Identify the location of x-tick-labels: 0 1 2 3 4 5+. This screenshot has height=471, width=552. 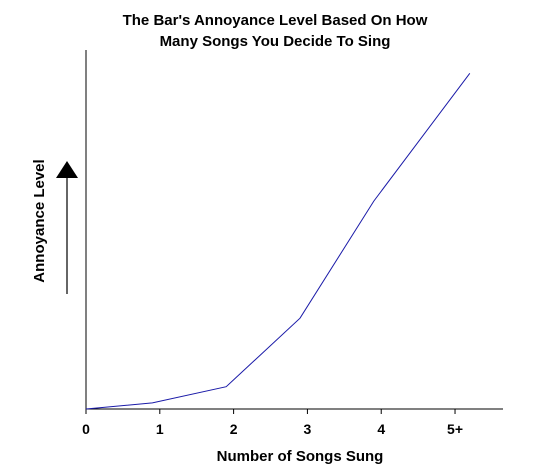
(272, 429).